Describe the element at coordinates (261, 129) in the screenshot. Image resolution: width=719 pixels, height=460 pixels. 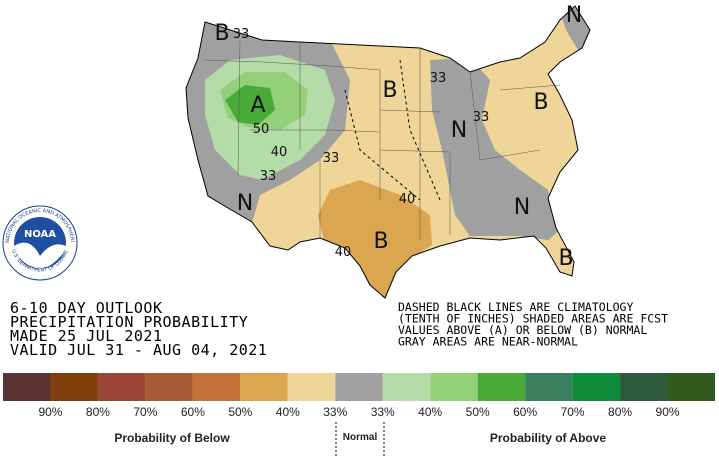
I see `map-label: 50` at that location.